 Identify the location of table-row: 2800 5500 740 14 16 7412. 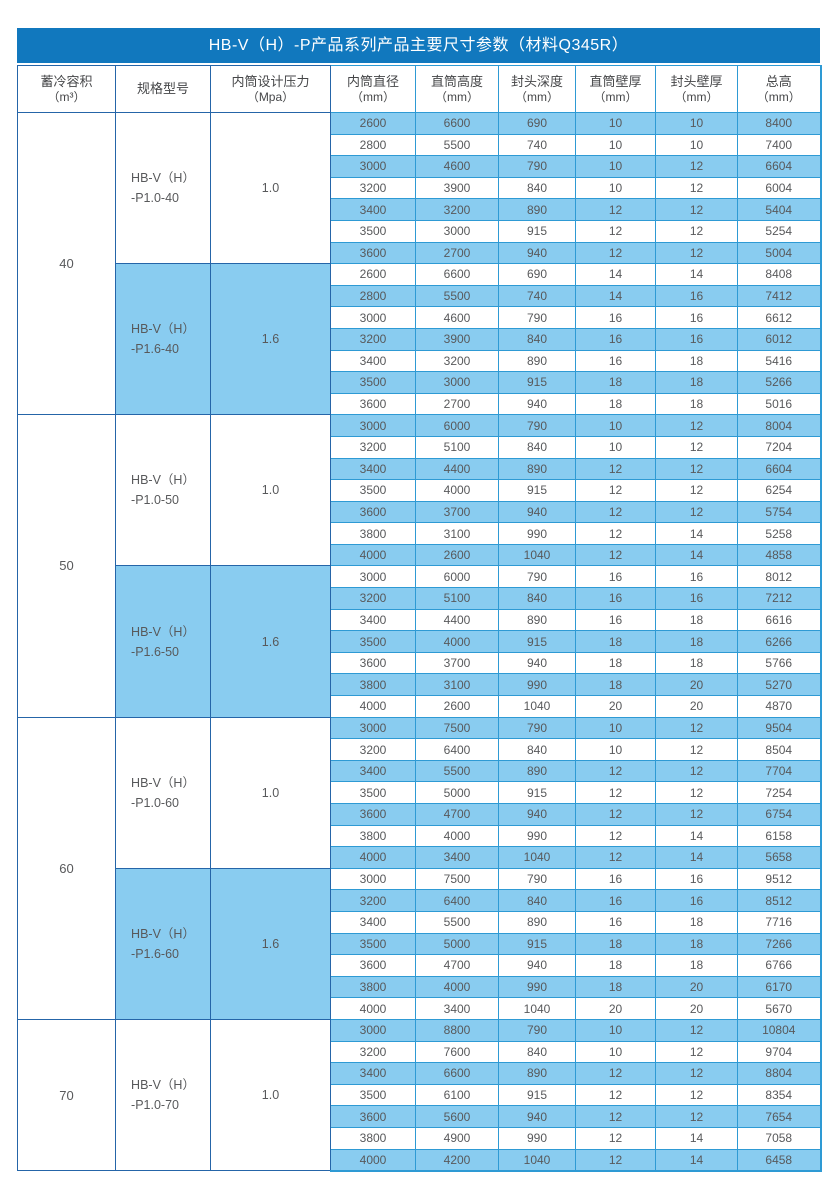
(420, 296).